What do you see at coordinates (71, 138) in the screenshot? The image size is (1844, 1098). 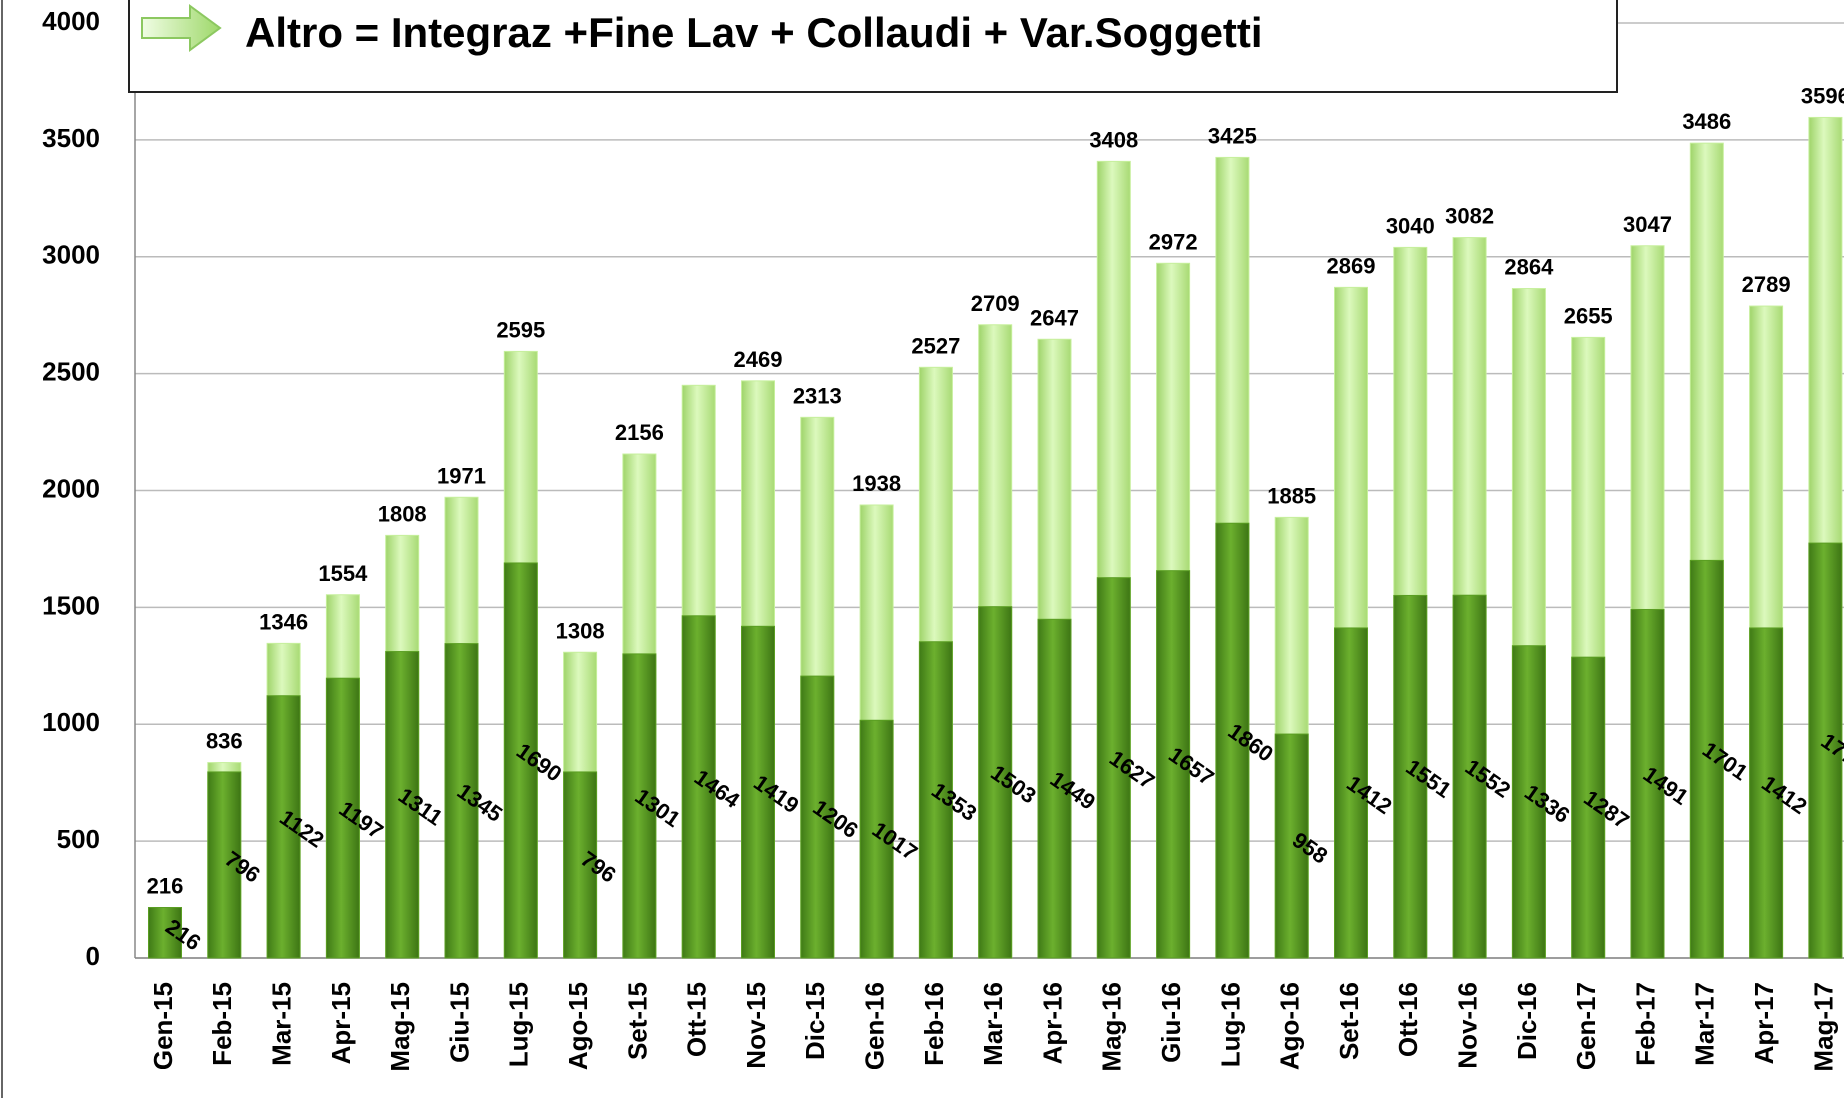 I see `y-tick-label: 3500` at bounding box center [71, 138].